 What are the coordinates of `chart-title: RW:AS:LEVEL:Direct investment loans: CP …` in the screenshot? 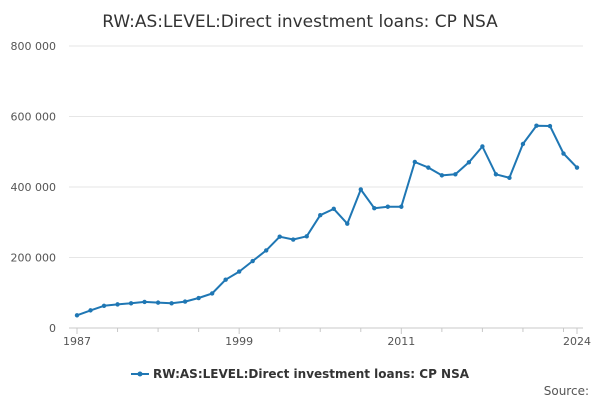 It's located at (300, 22).